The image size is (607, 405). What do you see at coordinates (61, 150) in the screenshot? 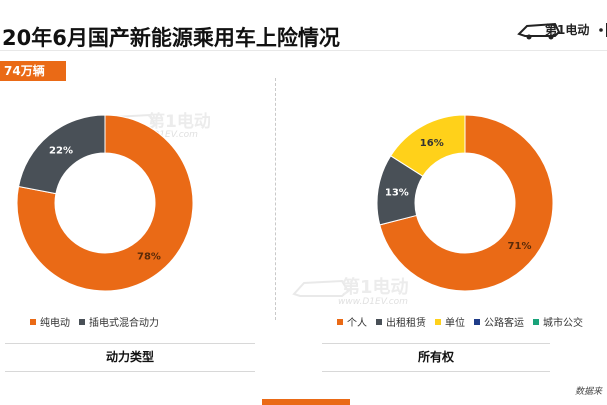
I see `data-label-0-1: 22%` at bounding box center [61, 150].